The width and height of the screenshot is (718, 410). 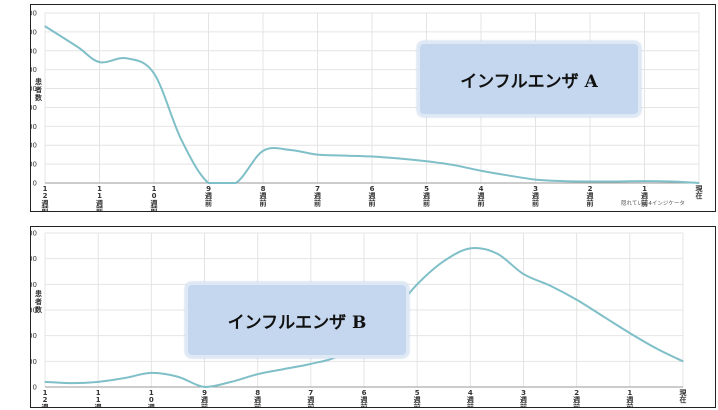 I want to click on y-tick-label: 900, so click(x=34, y=14).